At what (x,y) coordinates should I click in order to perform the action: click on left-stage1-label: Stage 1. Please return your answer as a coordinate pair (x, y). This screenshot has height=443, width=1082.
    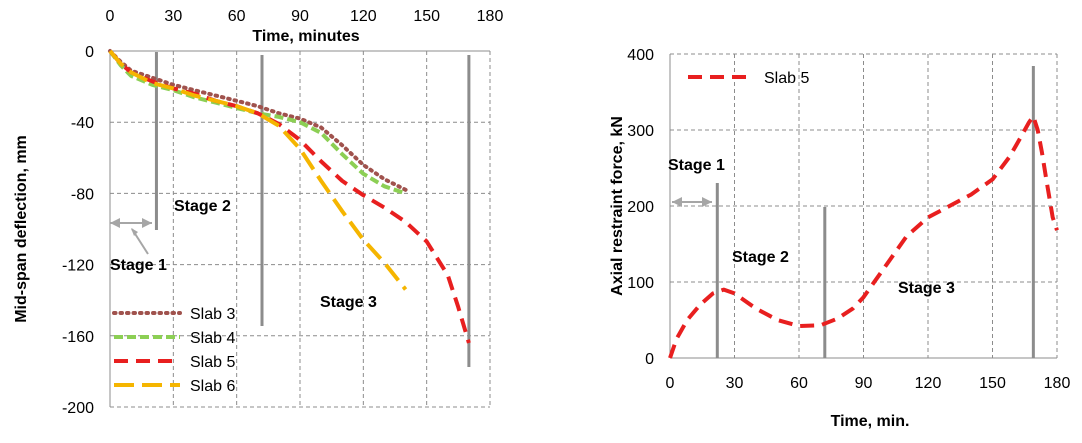
    Looking at the image, I should click on (138, 265).